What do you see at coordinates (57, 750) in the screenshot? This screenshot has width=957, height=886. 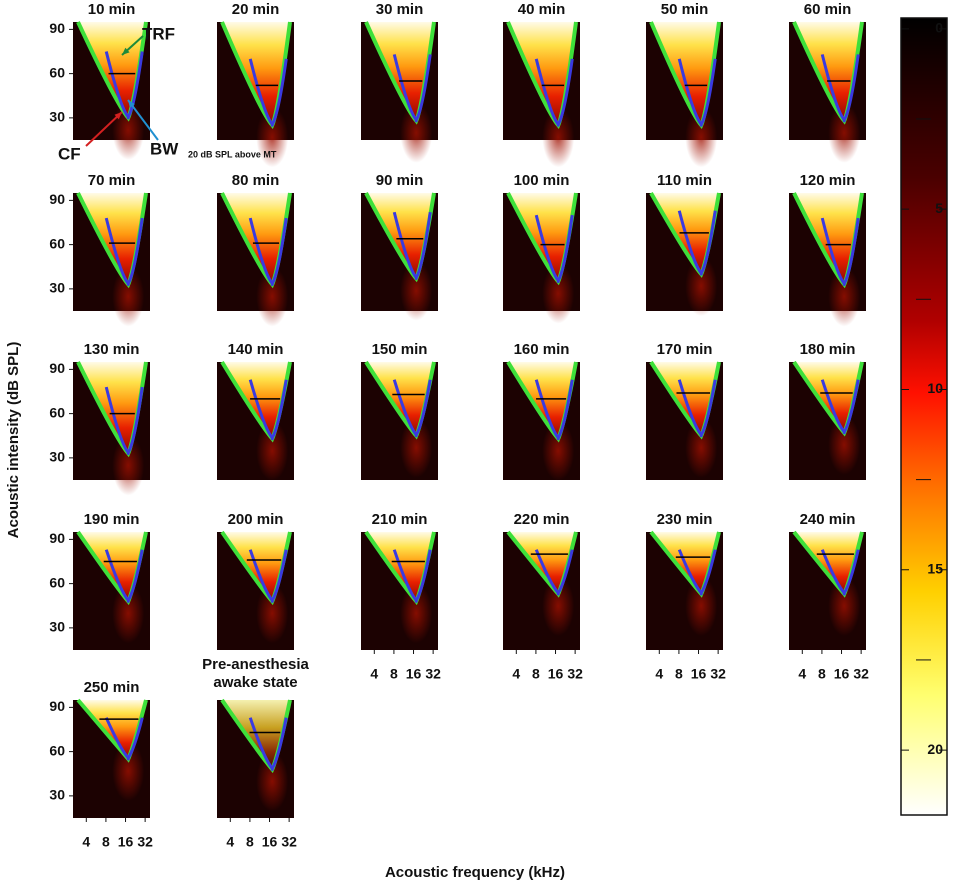 I see `y-tick-label: 60` at bounding box center [57, 750].